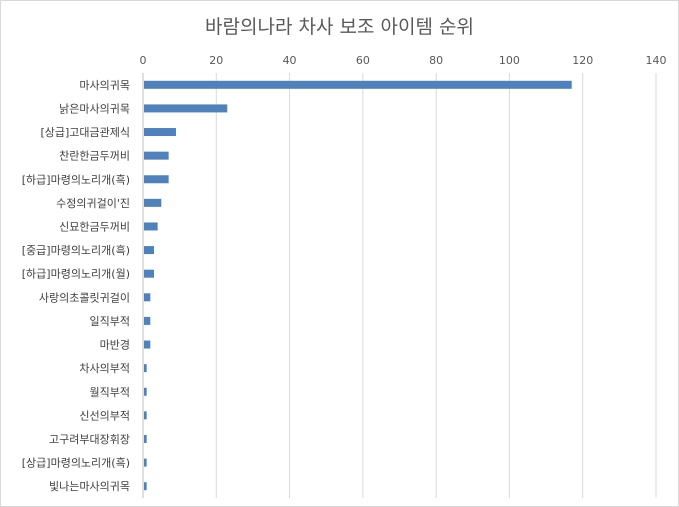  I want to click on category-label: 마사의귀목, so click(104, 85).